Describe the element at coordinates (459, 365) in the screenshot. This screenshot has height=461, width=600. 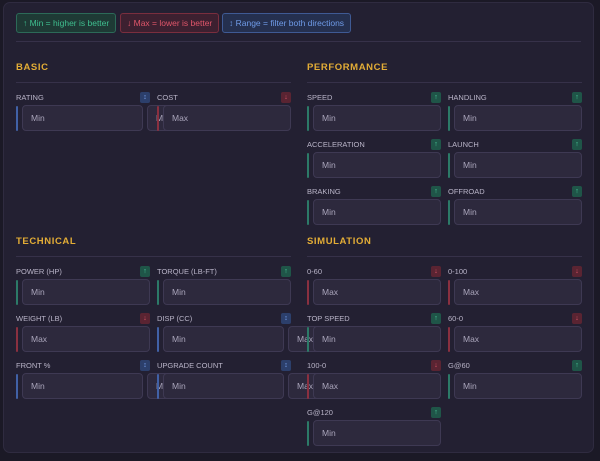
I see `field-label: G@60` at that location.